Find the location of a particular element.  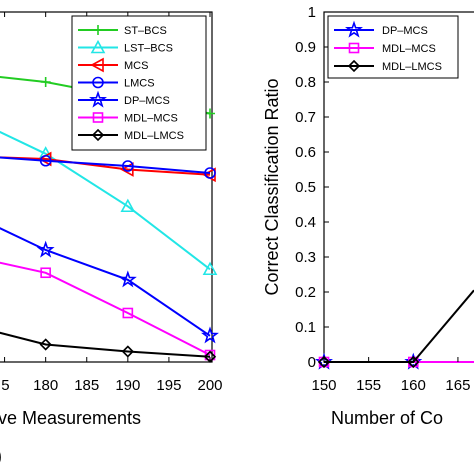

right-y-tick-label: 0.6 is located at coordinates (305, 152).